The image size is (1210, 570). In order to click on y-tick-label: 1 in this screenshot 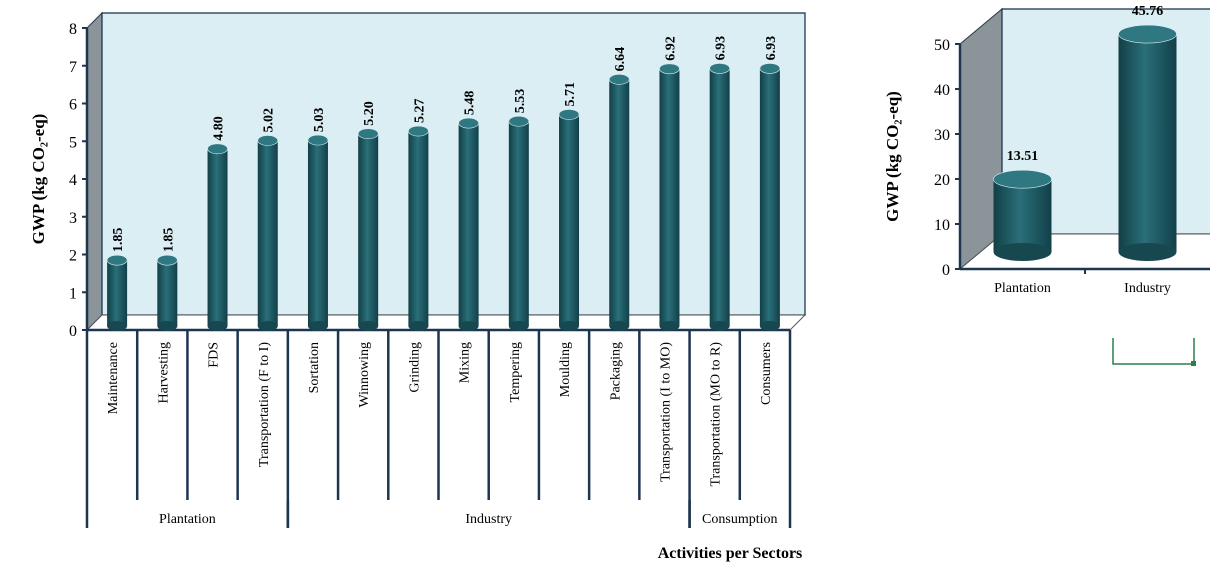, I will do `click(73, 293)`.